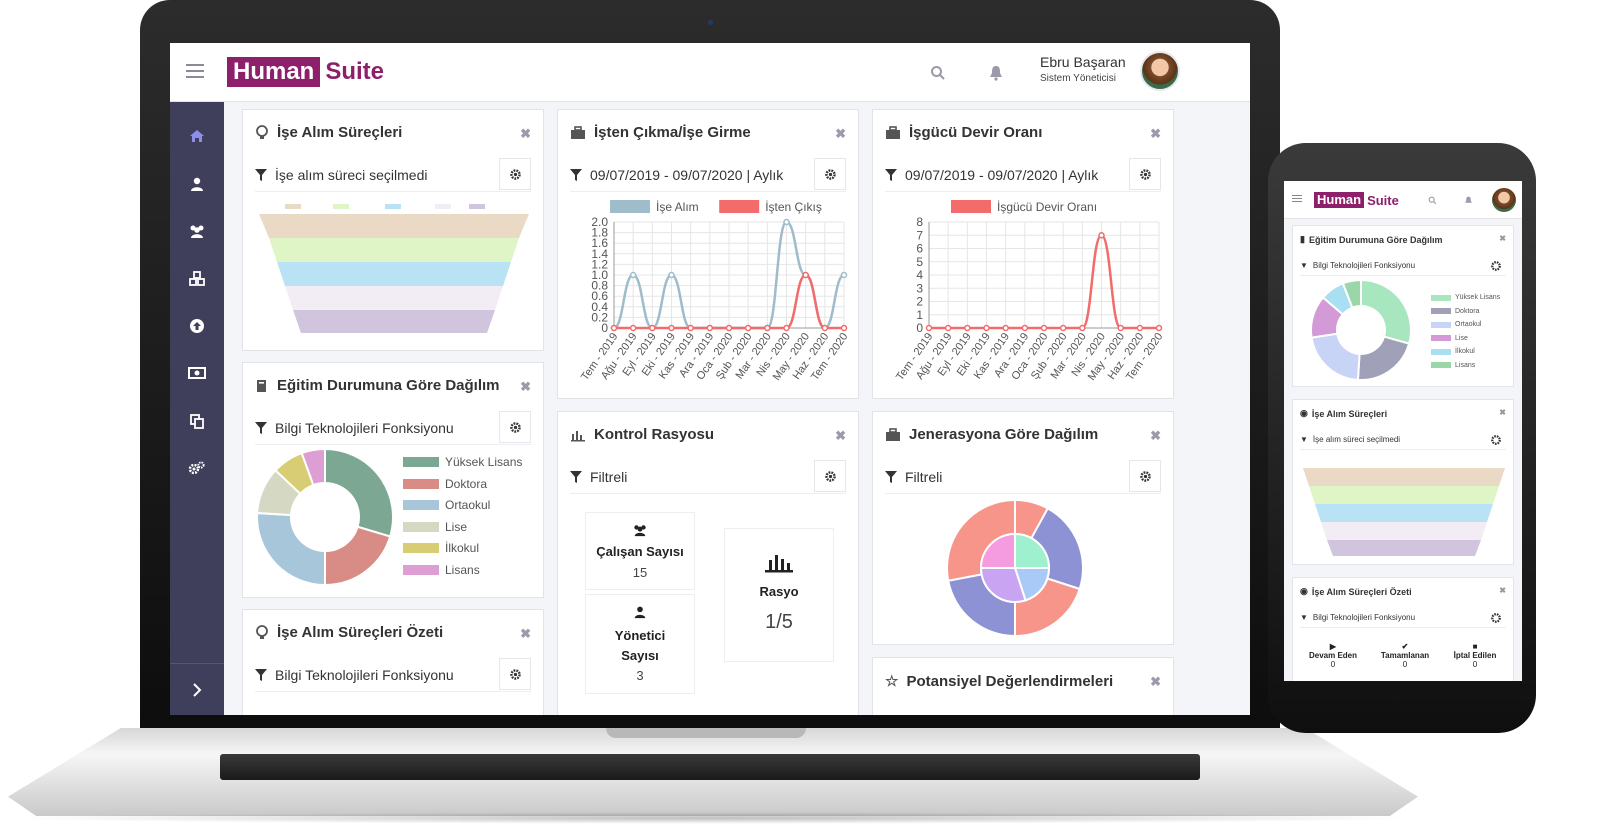  What do you see at coordinates (197, 231) in the screenshot?
I see `sidebar-item-users` at bounding box center [197, 231].